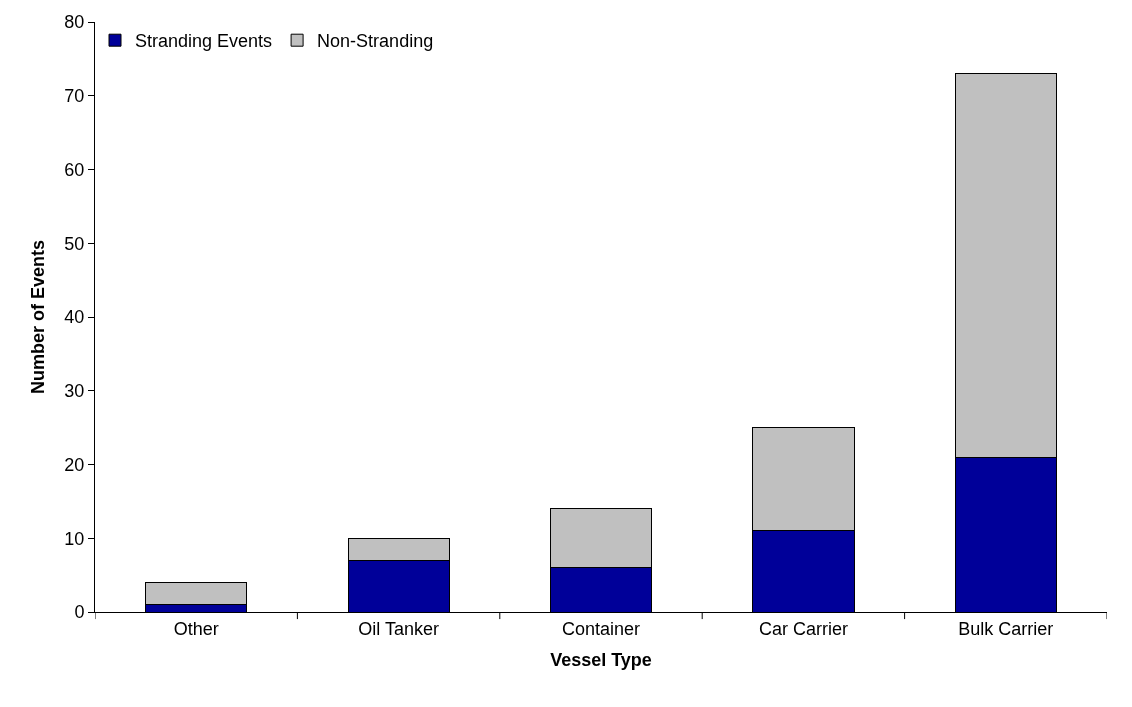 This screenshot has width=1132, height=707. I want to click on x-axis-title: Vessel Type, so click(601, 659).